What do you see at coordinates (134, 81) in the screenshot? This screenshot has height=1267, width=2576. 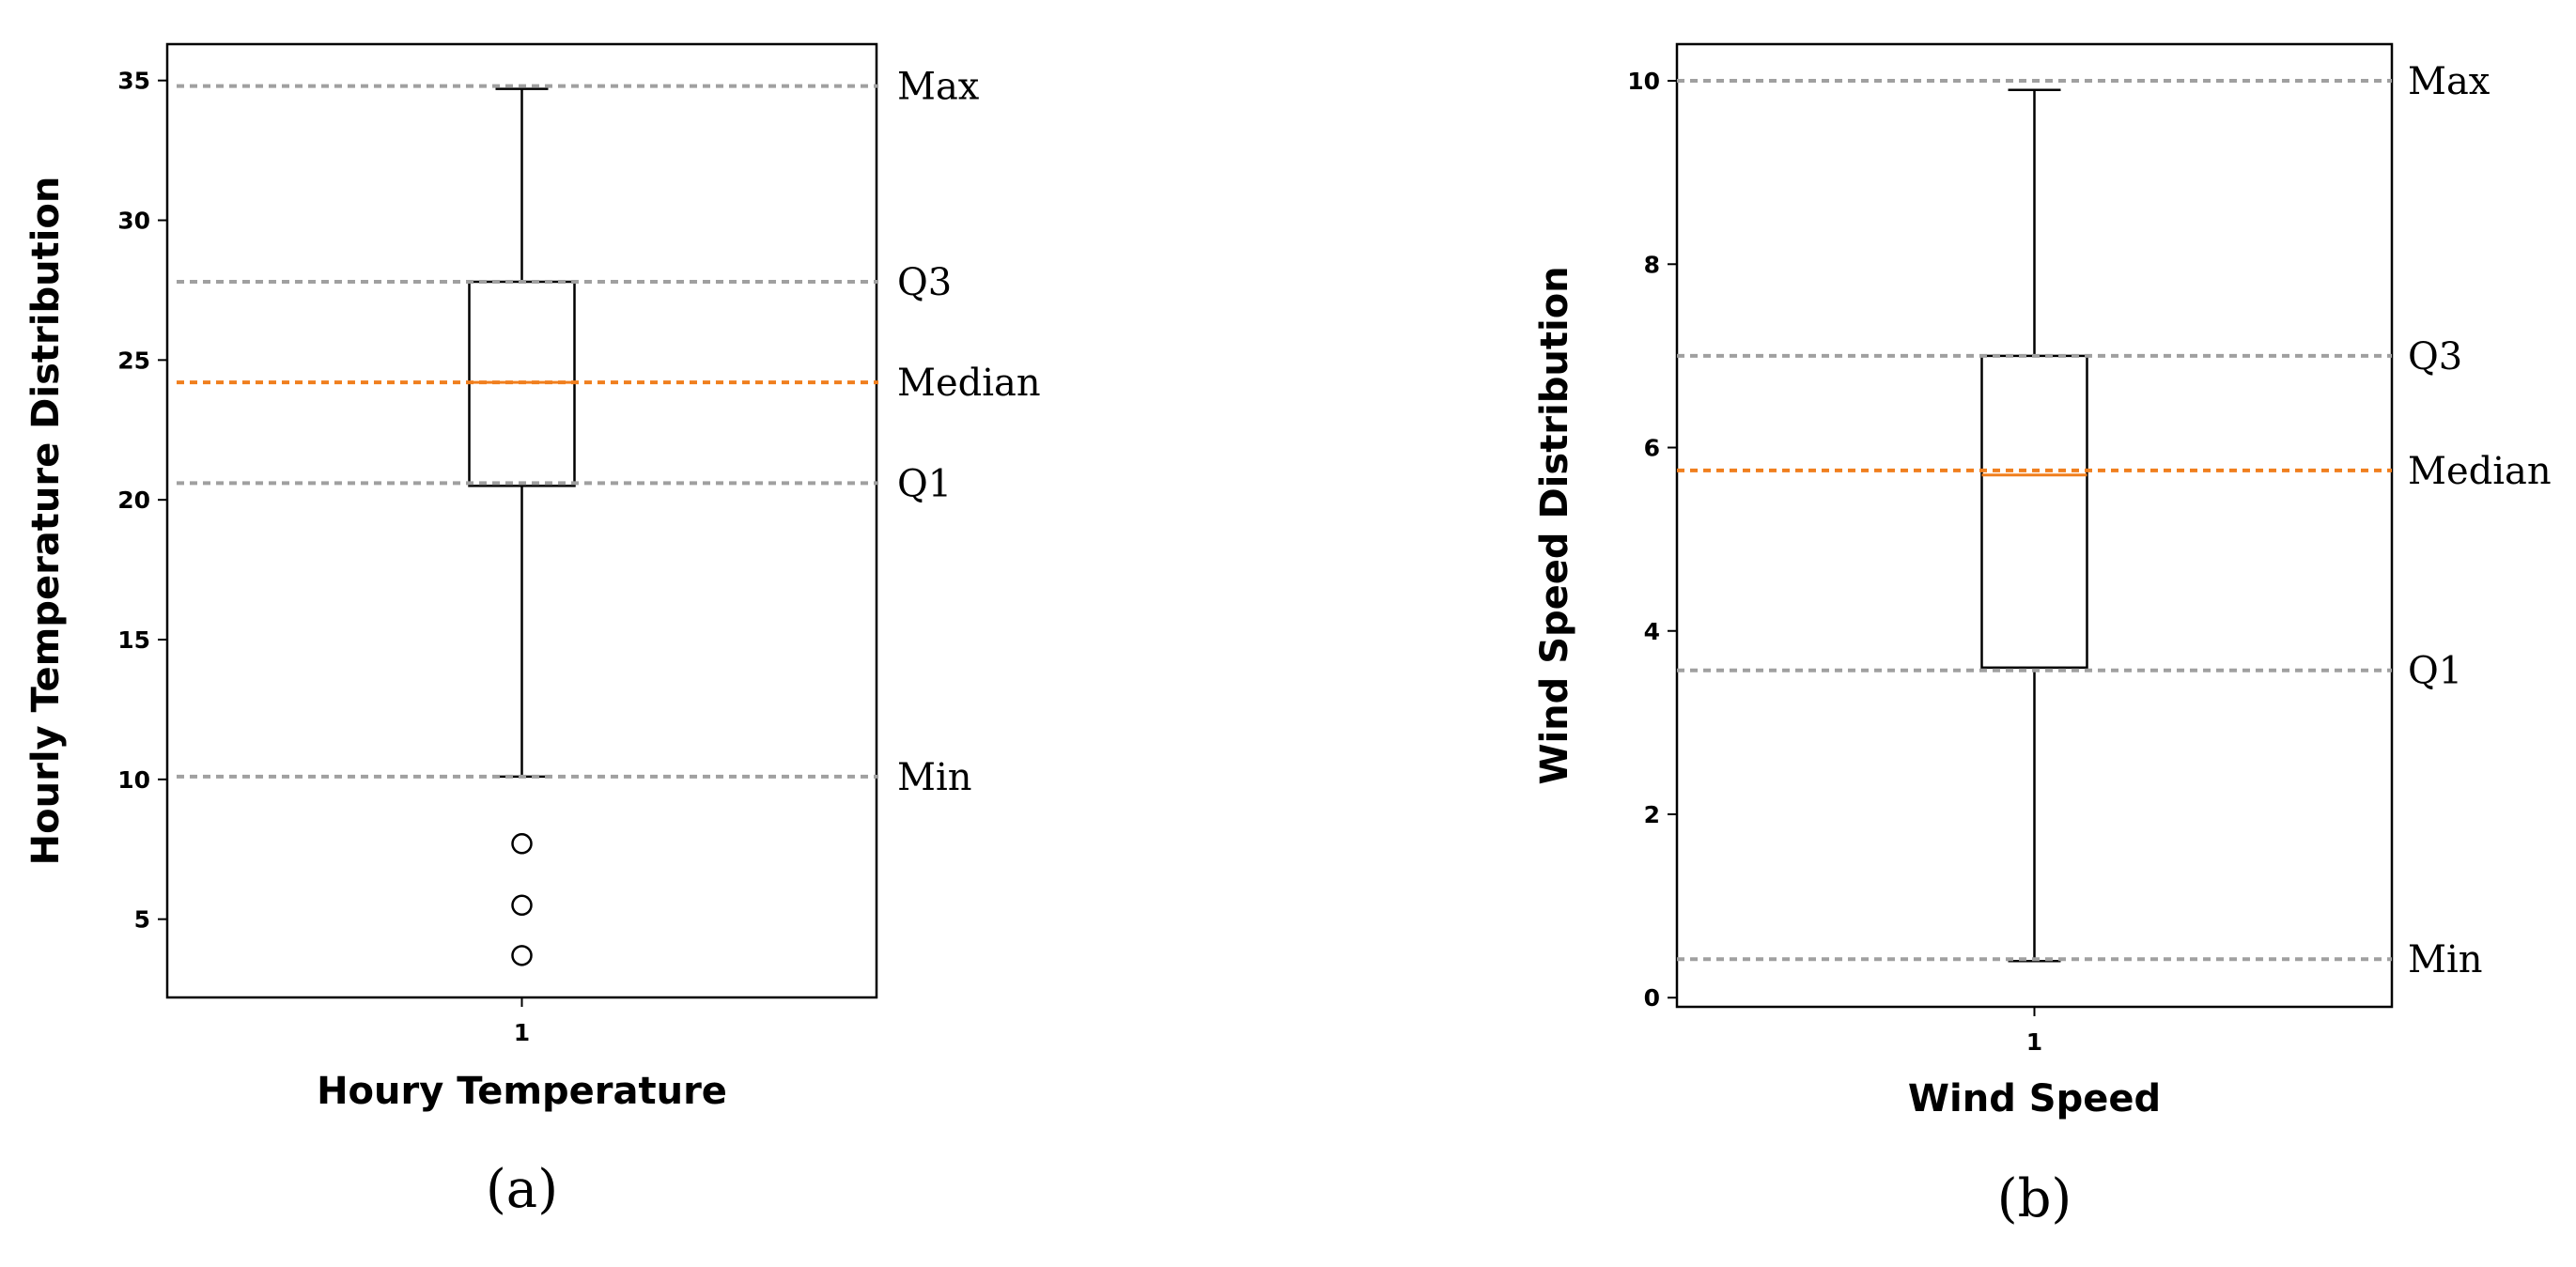 I see `y-tick-label: 35` at bounding box center [134, 81].